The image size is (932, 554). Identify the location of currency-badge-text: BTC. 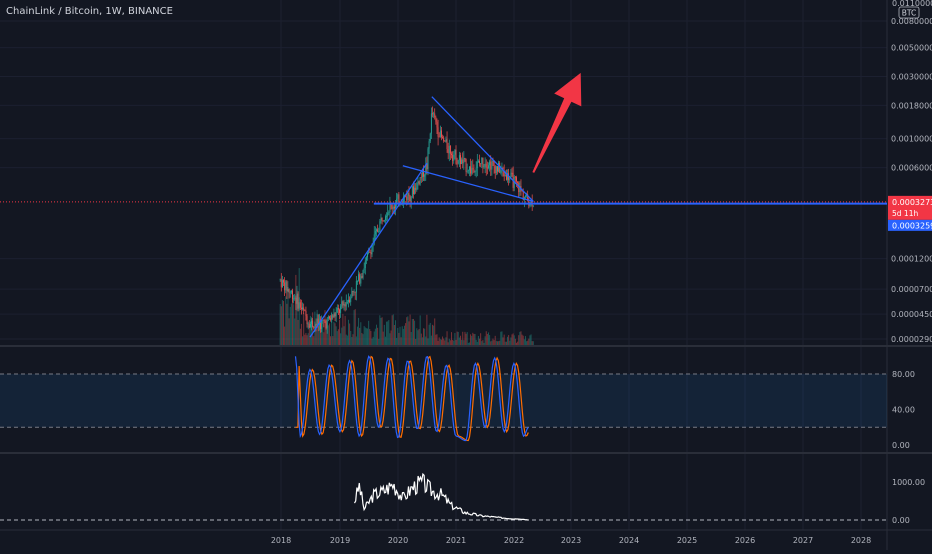
(909, 13).